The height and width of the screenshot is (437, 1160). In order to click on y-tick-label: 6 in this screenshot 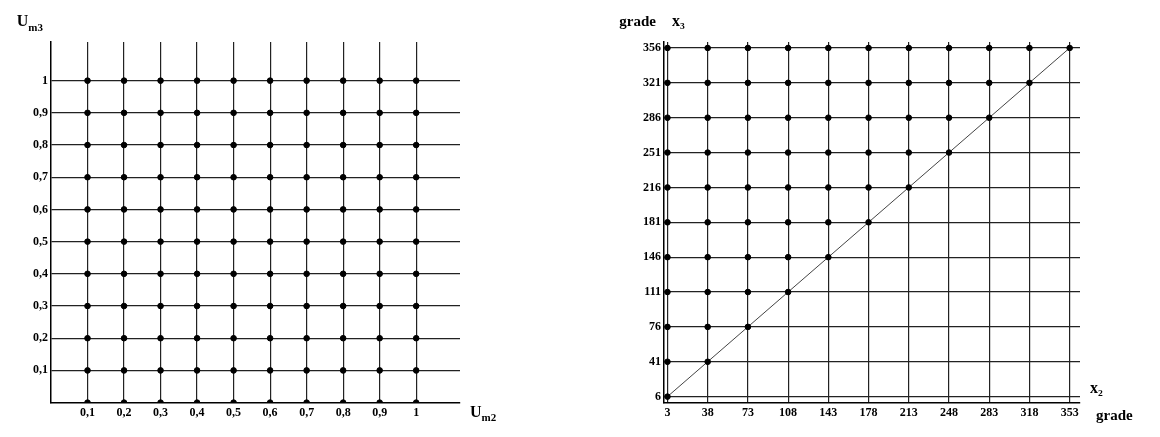, I will do `click(658, 395)`.